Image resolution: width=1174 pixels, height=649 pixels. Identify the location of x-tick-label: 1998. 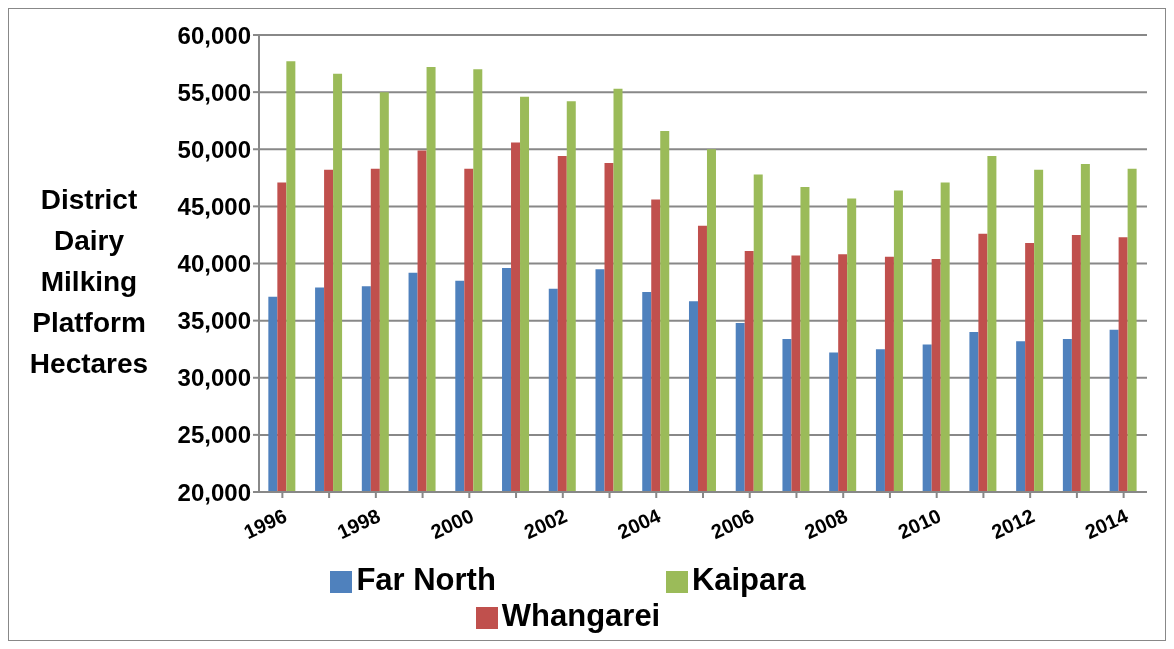
(358, 524).